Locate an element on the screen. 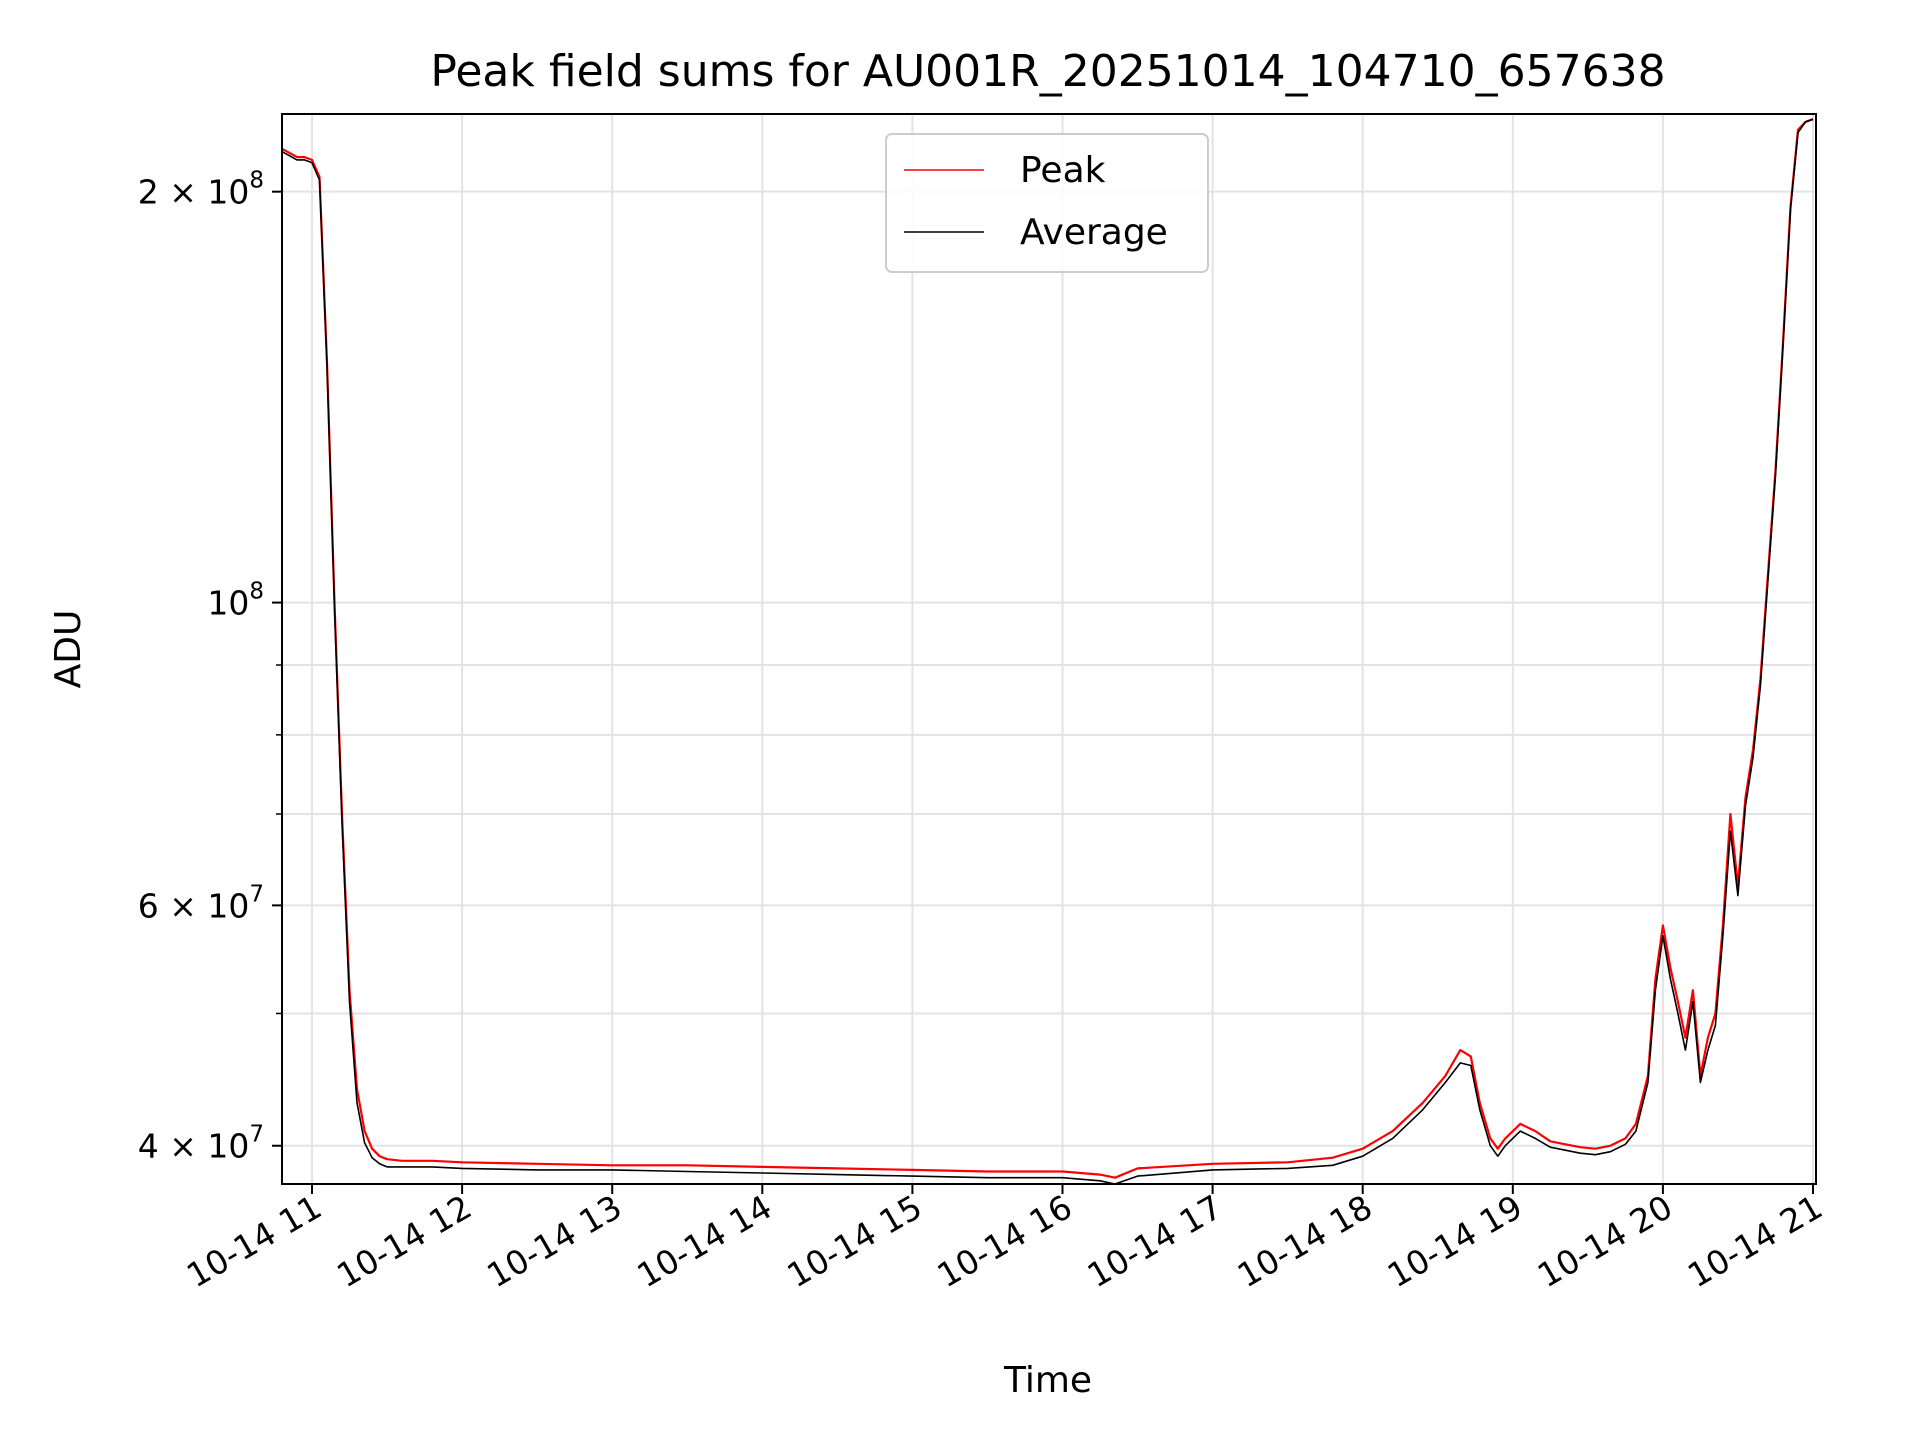  legend: Peak Average is located at coordinates (1047, 203).